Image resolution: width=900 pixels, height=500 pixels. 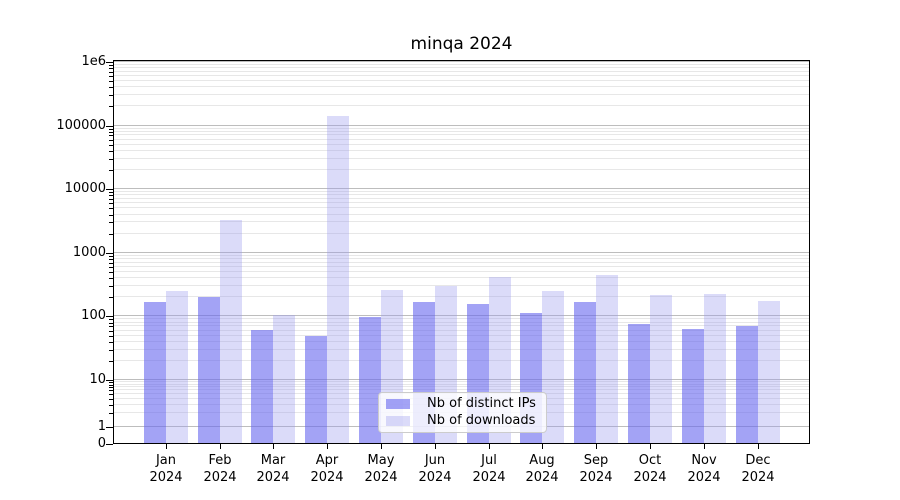 I want to click on bar-downloads-oct, so click(x=661, y=369).